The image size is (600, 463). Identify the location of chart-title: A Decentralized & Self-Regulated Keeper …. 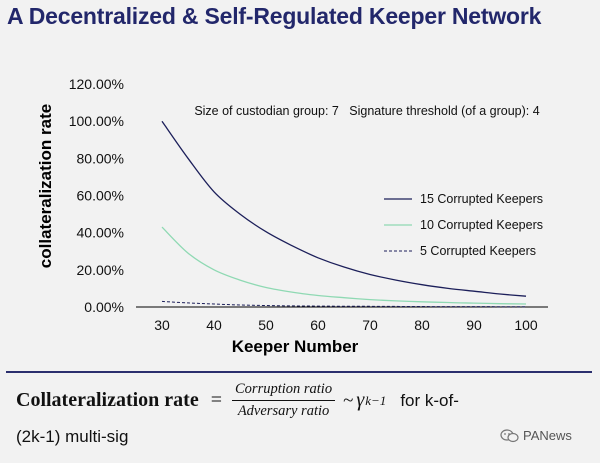
(274, 16).